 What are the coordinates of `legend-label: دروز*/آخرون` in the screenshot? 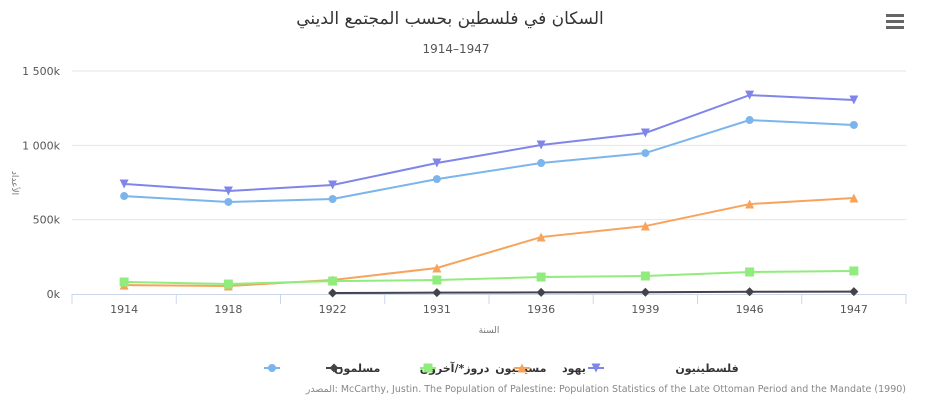 It's located at (455, 368).